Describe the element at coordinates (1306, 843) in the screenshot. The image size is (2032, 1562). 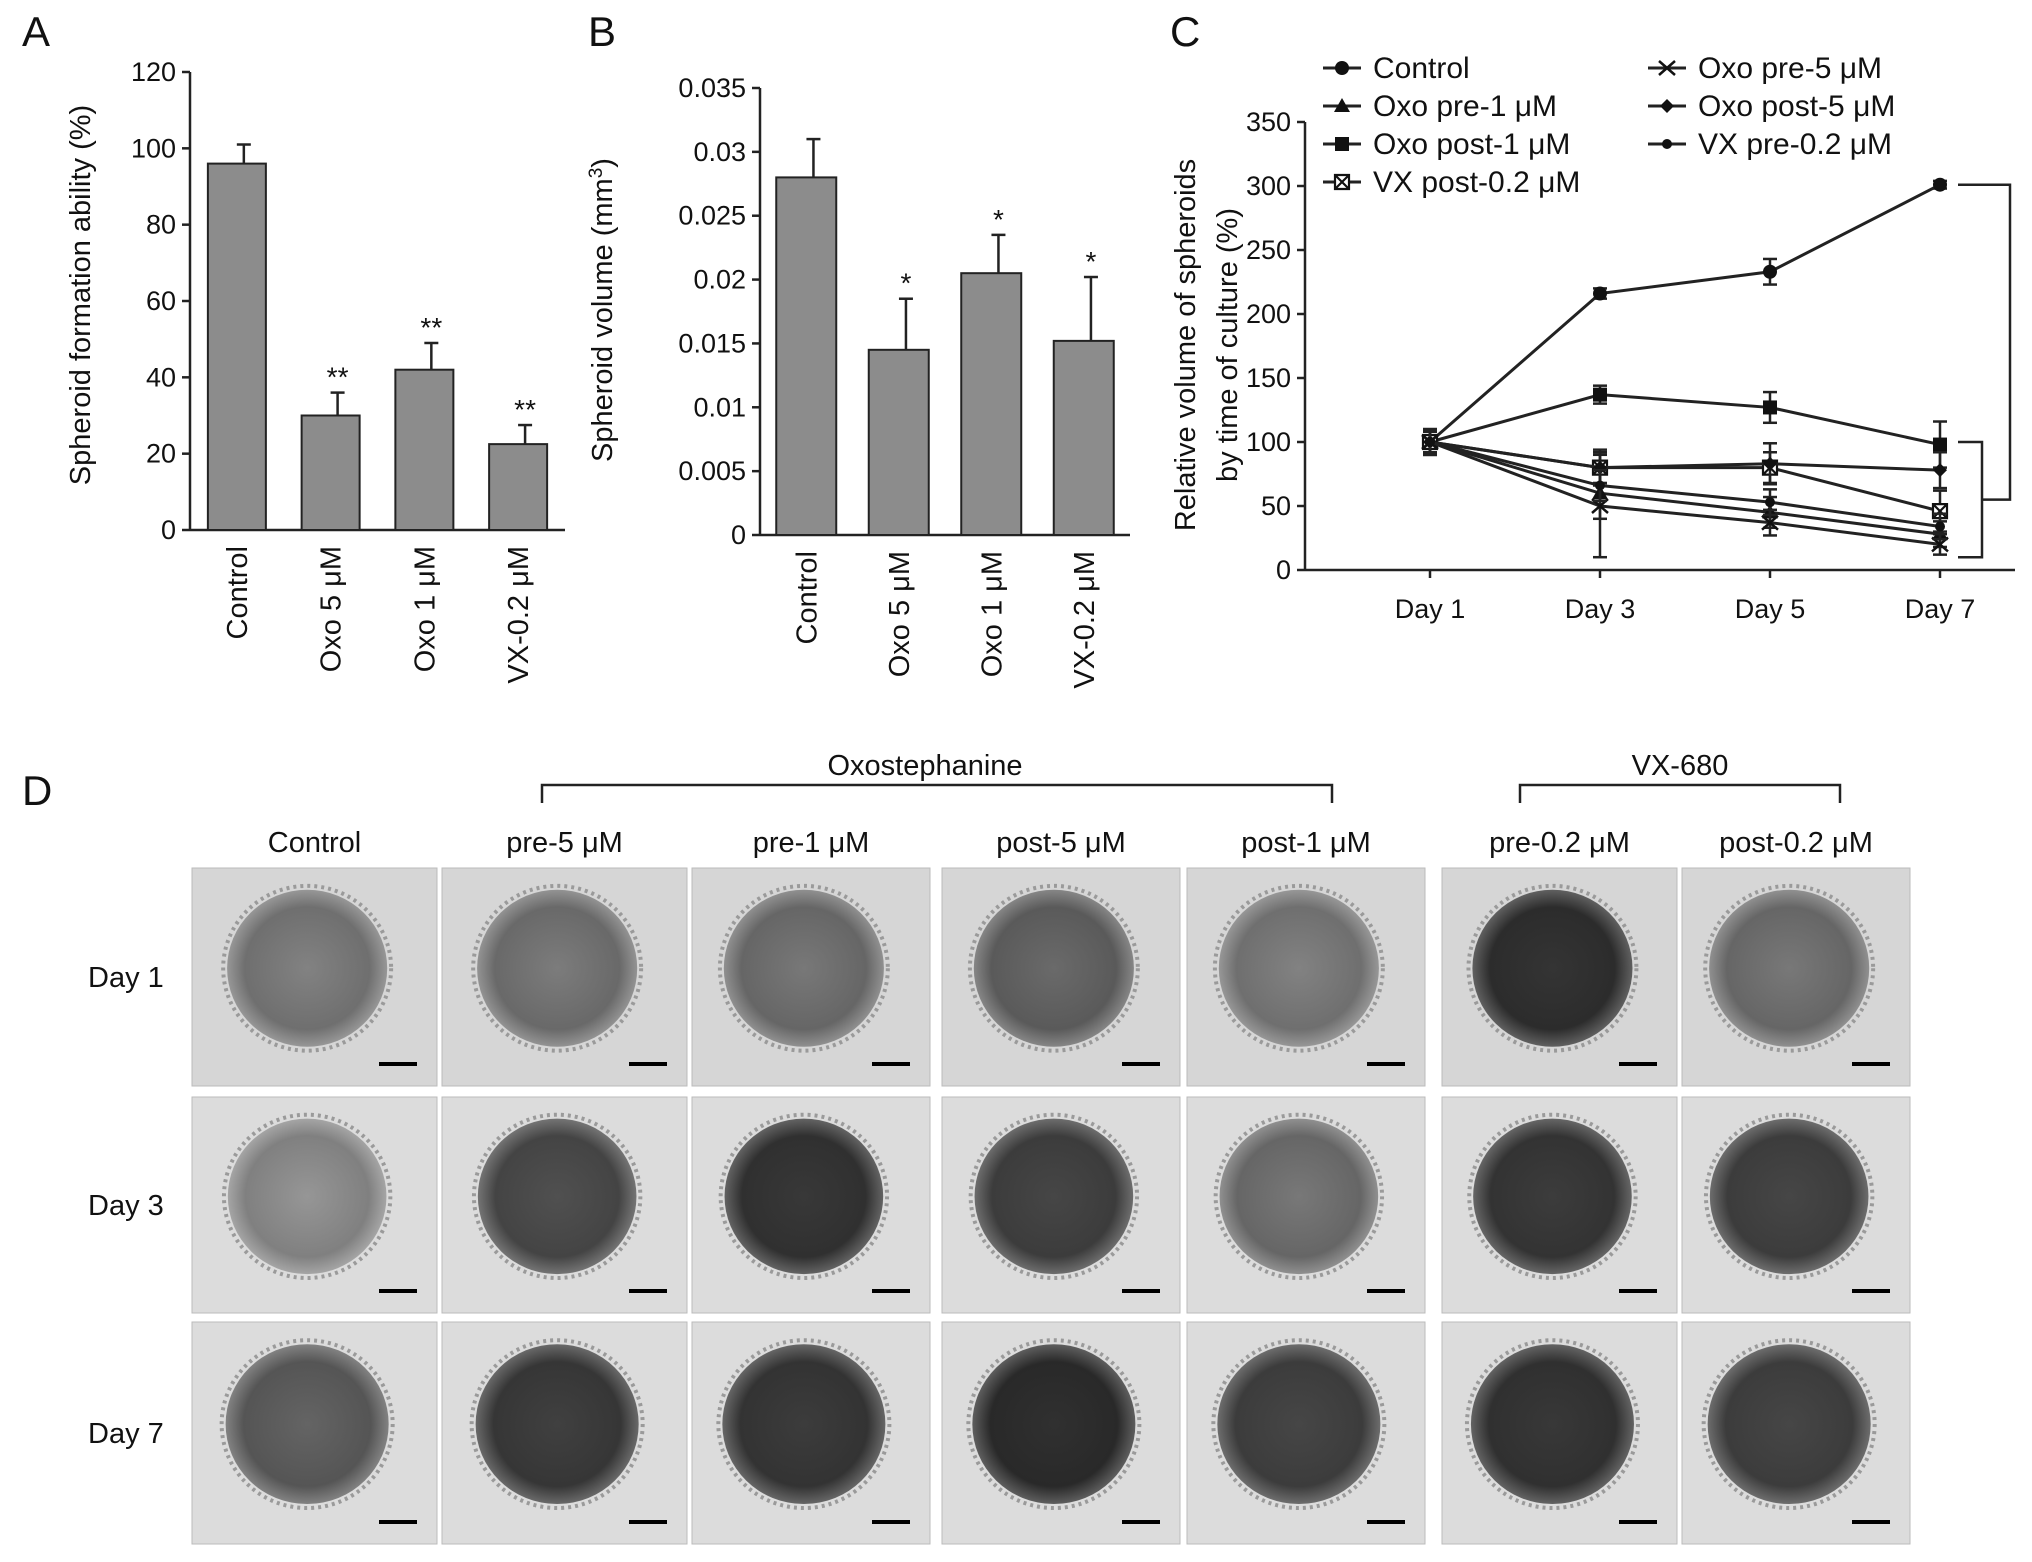
I see `micrograph-column-label: post-1 μM` at that location.